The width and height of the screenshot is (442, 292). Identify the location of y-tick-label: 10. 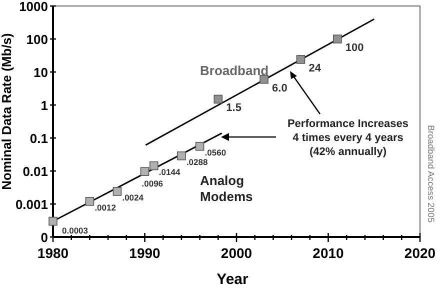
(41, 72).